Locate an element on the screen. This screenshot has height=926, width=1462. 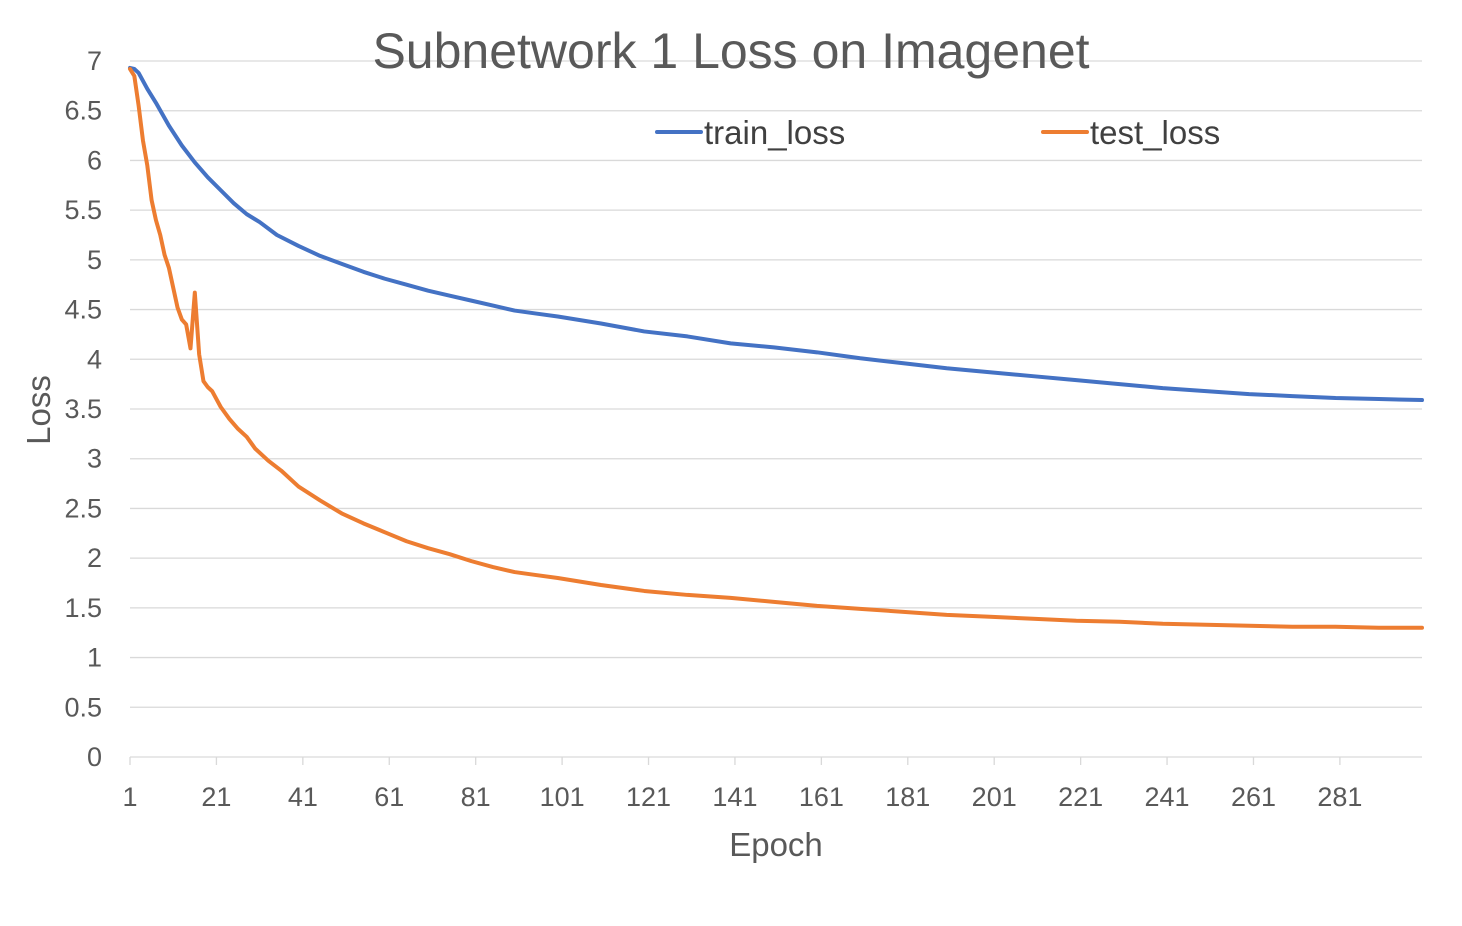
y-tick-label: 3 is located at coordinates (94, 459).